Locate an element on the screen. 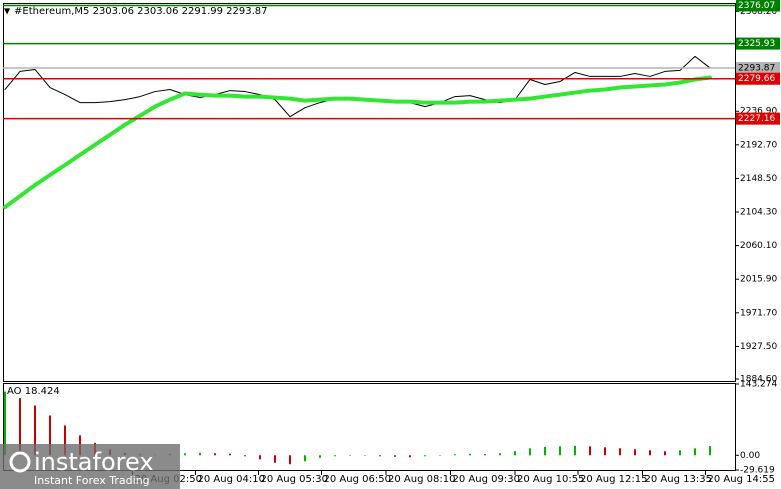 This screenshot has width=781, height=489. watermark: instaforex Instant Forex Trading is located at coordinates (90, 466).